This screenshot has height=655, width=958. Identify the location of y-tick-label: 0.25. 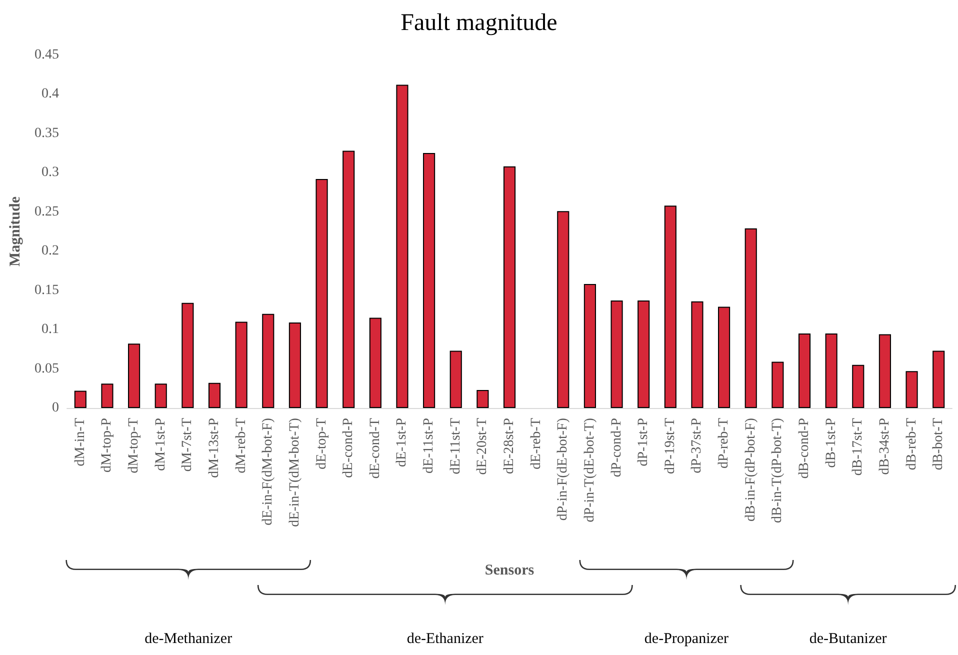
(46, 212).